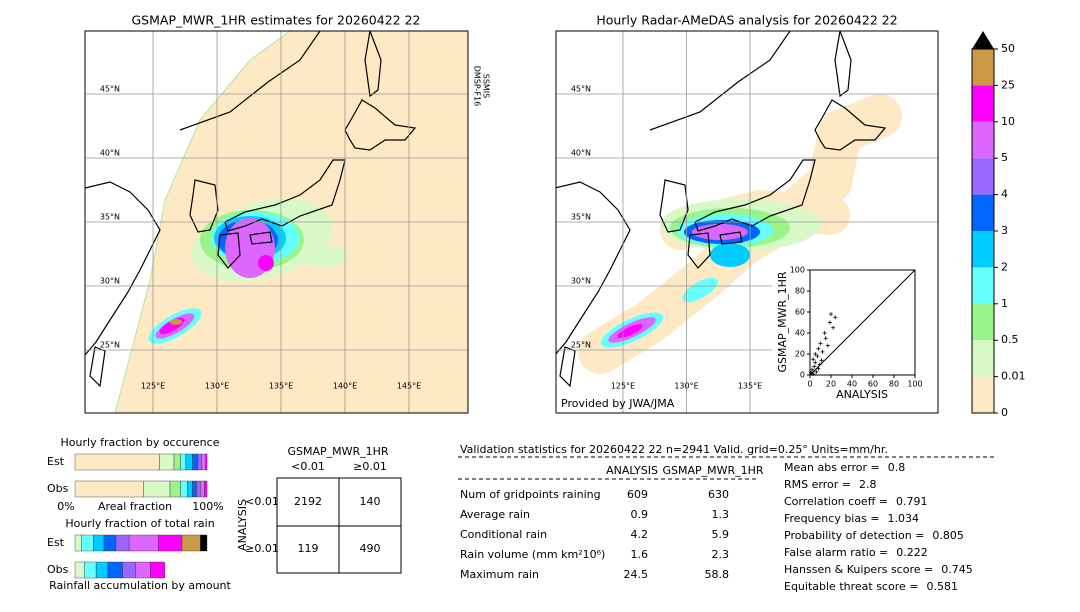  What do you see at coordinates (852, 384) in the screenshot?
I see `x-tick-label: 40` at bounding box center [852, 384].